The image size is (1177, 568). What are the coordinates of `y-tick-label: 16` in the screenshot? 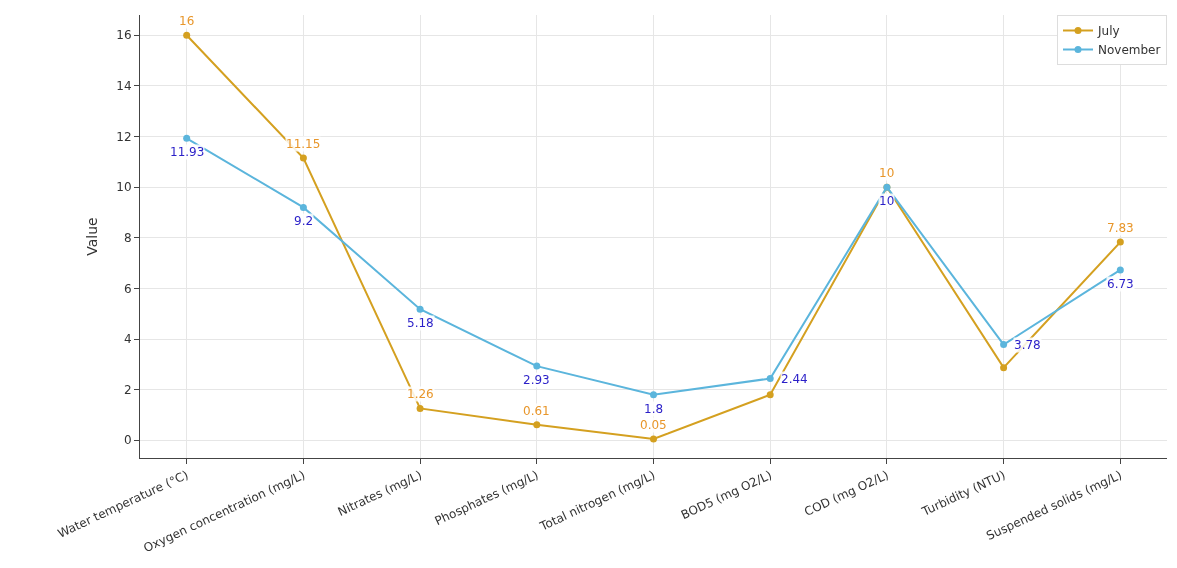 It's located at (124, 35).